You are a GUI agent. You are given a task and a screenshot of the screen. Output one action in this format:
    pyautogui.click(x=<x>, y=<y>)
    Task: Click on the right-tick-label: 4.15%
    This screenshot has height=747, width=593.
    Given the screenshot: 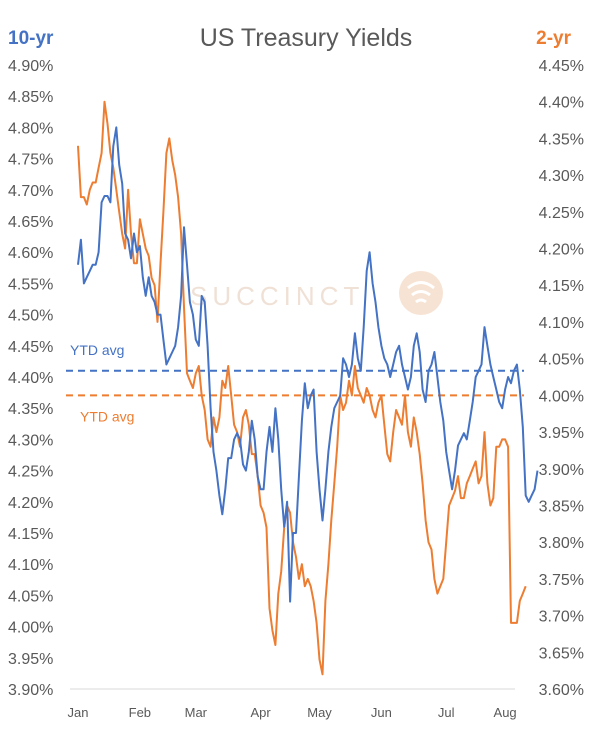 What is the action you would take?
    pyautogui.click(x=561, y=286)
    